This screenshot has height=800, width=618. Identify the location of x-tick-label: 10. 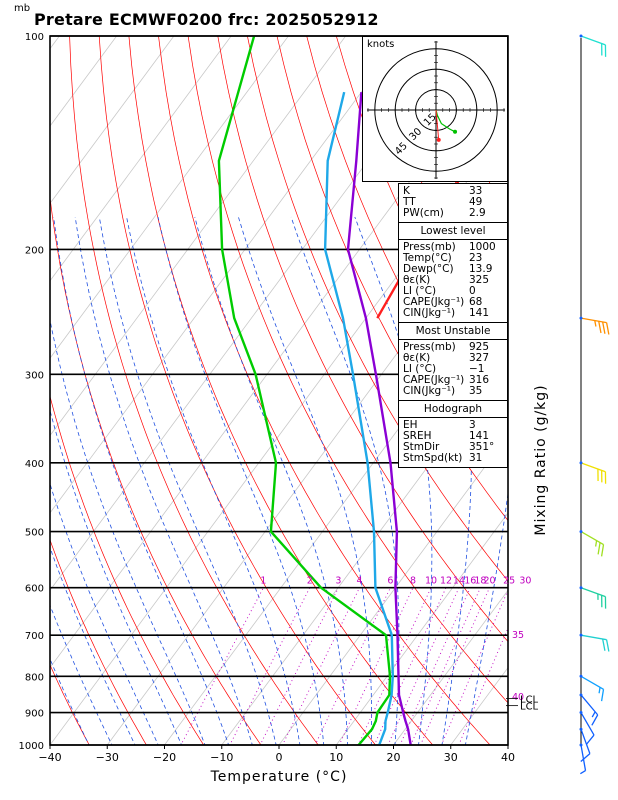
(336, 757).